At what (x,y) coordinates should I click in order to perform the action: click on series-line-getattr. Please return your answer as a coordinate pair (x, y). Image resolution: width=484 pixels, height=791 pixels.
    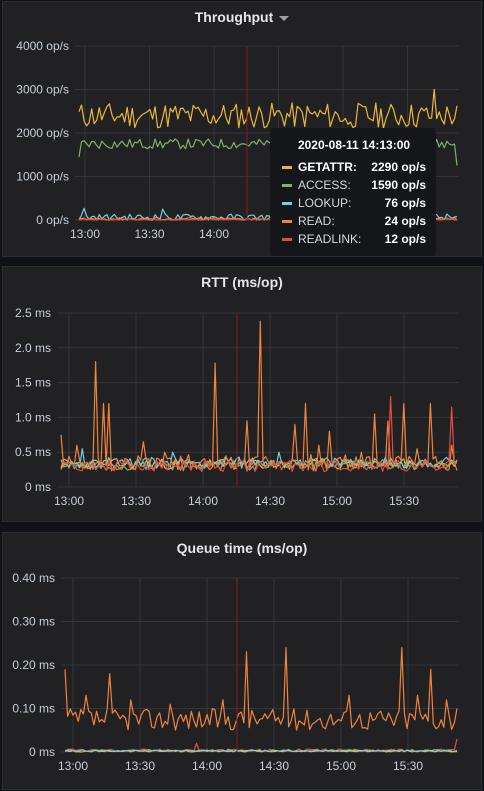
    Looking at the image, I should click on (268, 108).